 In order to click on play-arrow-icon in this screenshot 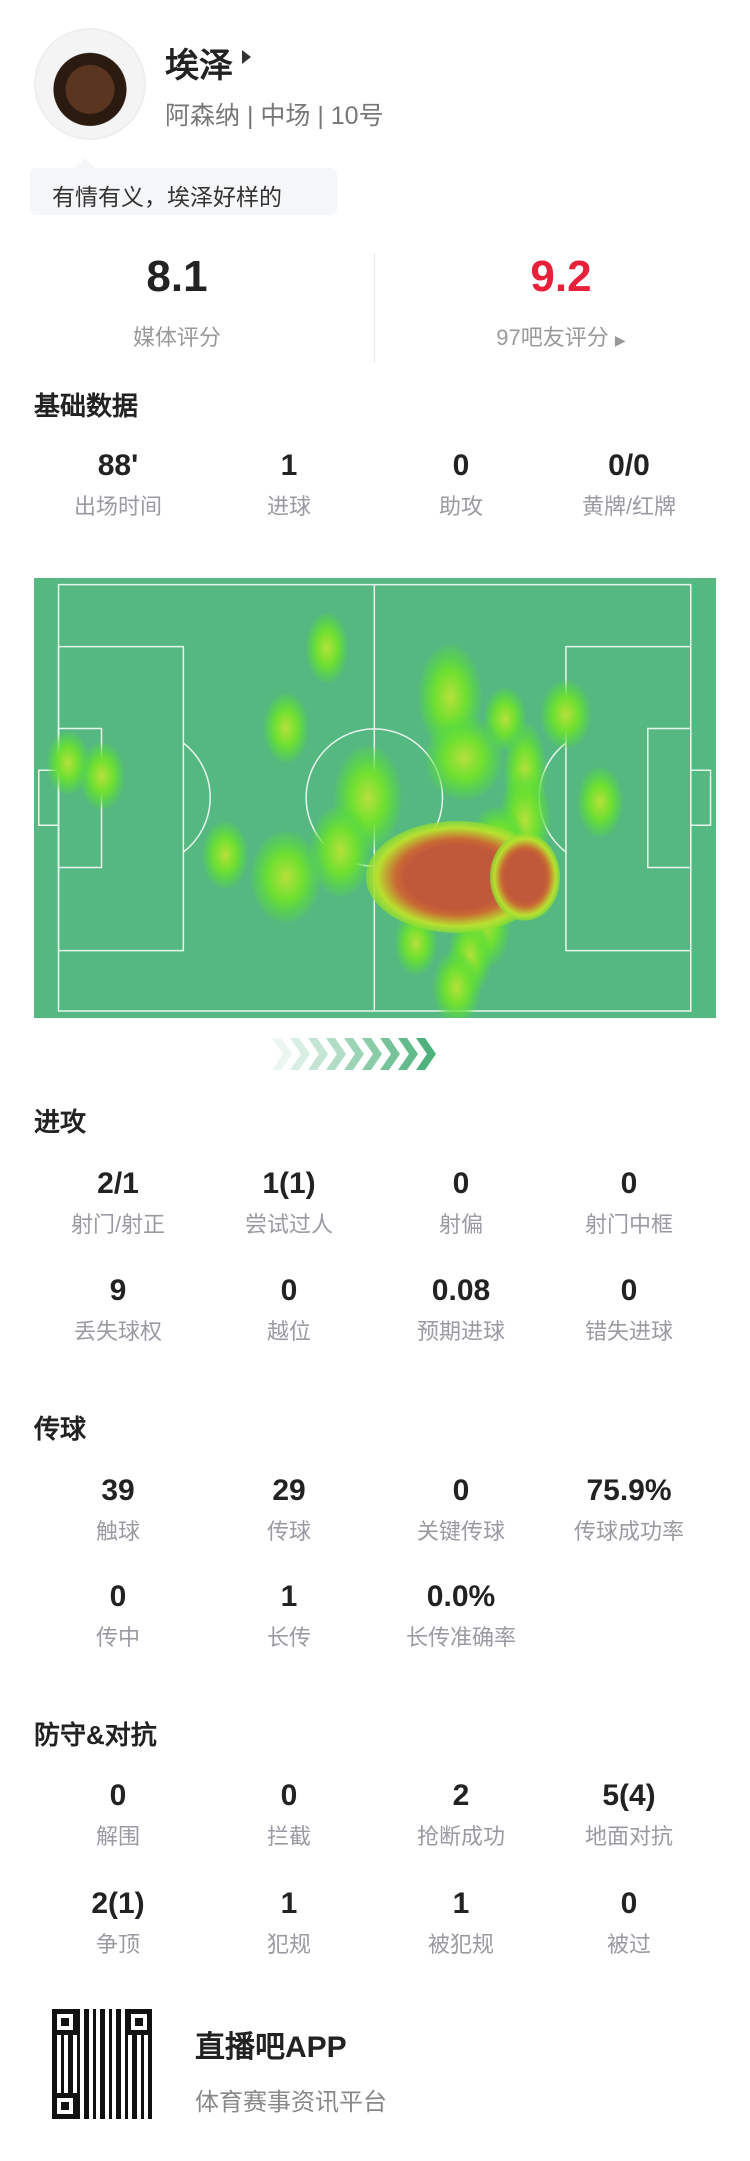, I will do `click(246, 57)`.